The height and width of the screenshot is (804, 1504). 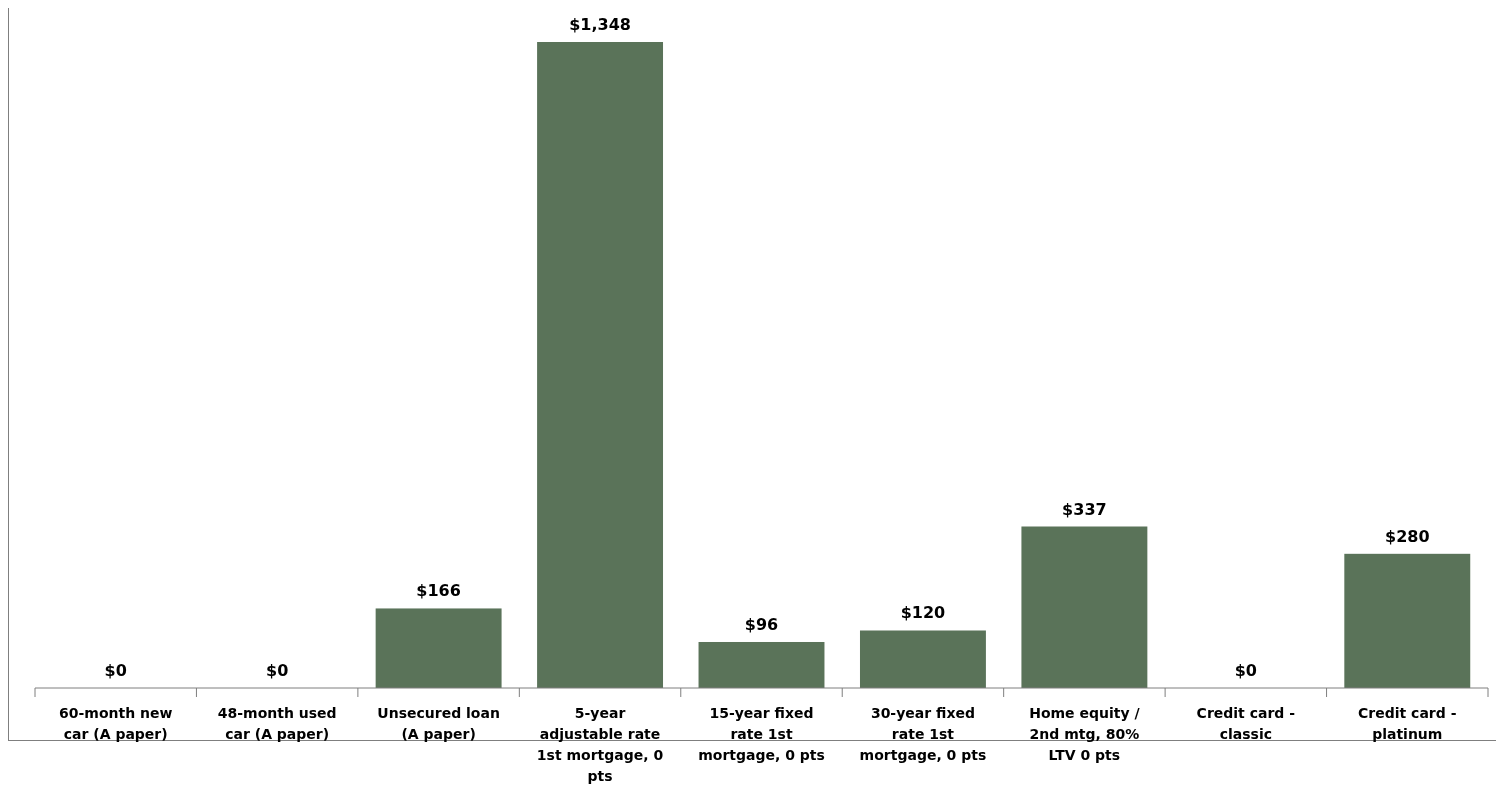 I want to click on data-label: $96, so click(x=761, y=624).